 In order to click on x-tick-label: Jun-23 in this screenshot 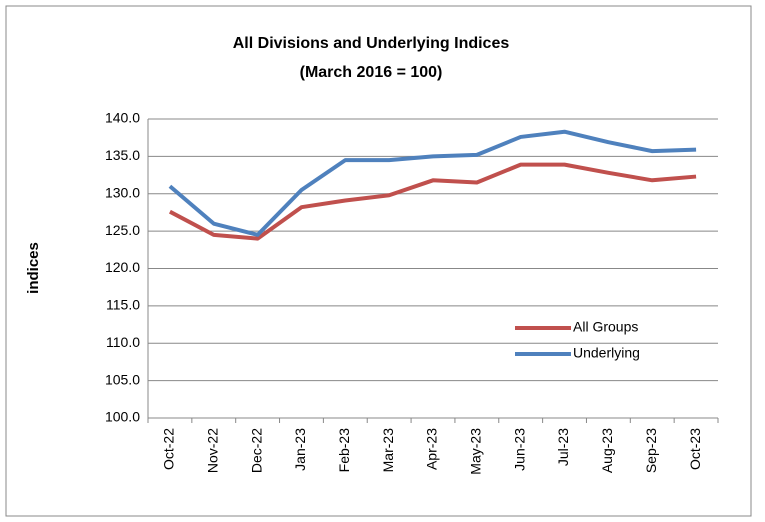, I will do `click(519, 449)`.